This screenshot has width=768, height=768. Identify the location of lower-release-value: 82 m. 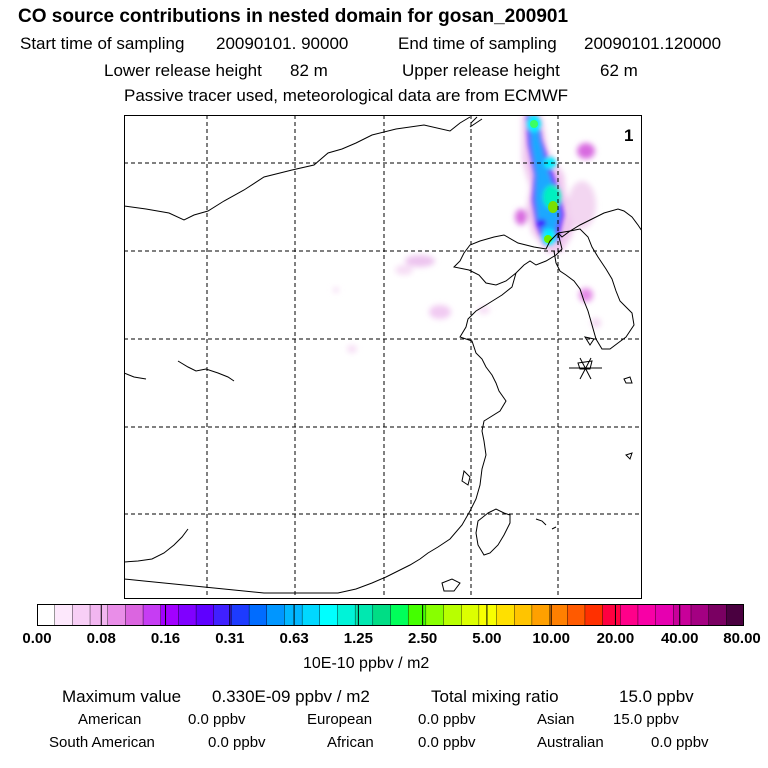
(309, 70).